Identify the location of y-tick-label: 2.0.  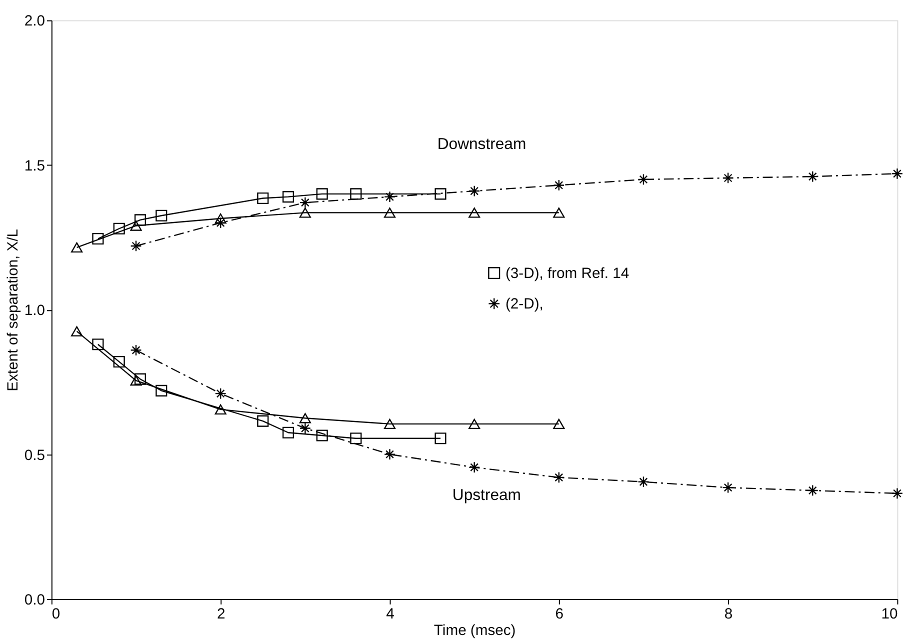
(35, 22).